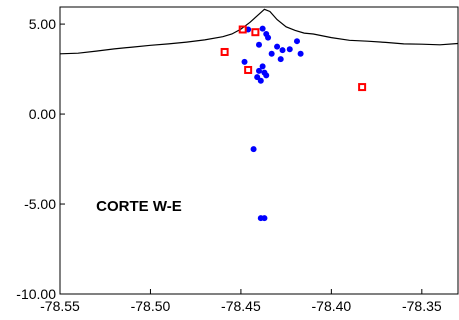  Describe the element at coordinates (40, 159) in the screenshot. I see `y-axis-ticks: 5.00 0.00 -5.00 -10.00` at that location.